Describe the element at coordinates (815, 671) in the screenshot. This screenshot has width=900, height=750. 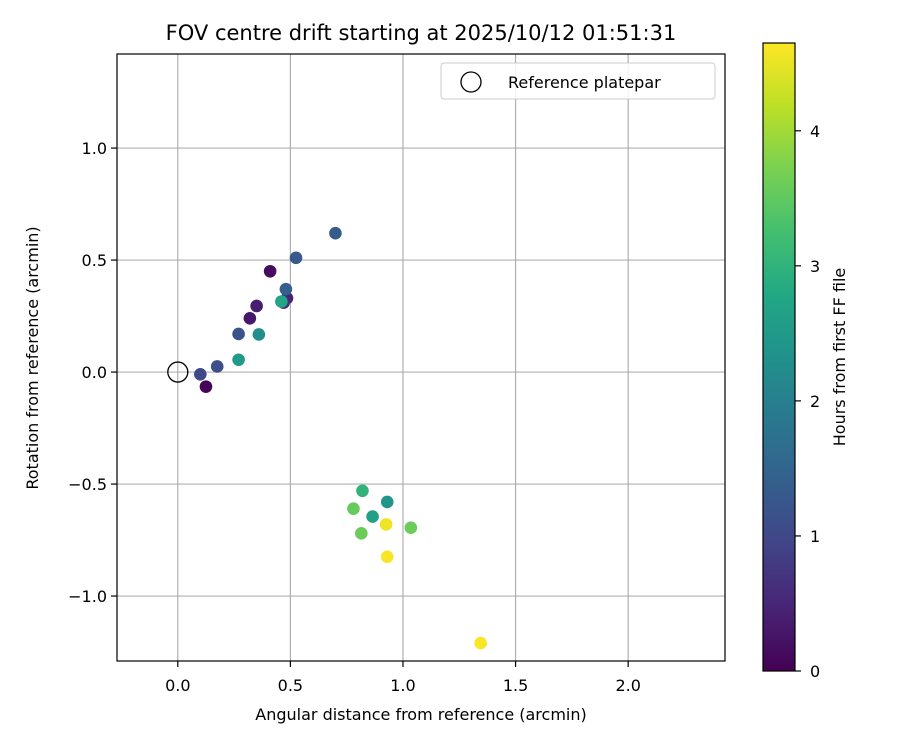
I see `colorbar-tick-label: 0` at that location.